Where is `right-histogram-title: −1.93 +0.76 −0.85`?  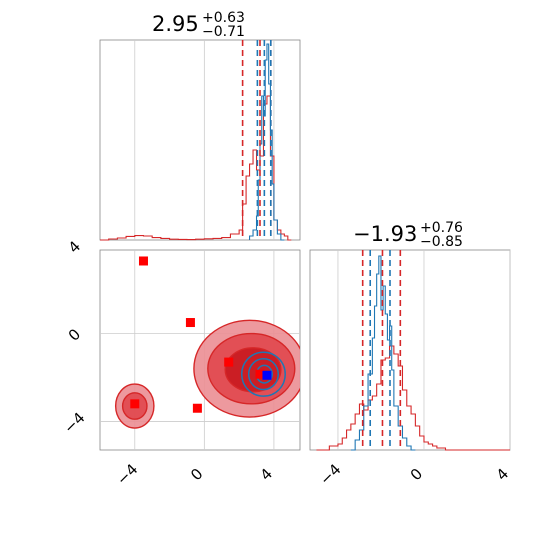 right-histogram-title: −1.93 +0.76 −0.85 is located at coordinates (408, 235).